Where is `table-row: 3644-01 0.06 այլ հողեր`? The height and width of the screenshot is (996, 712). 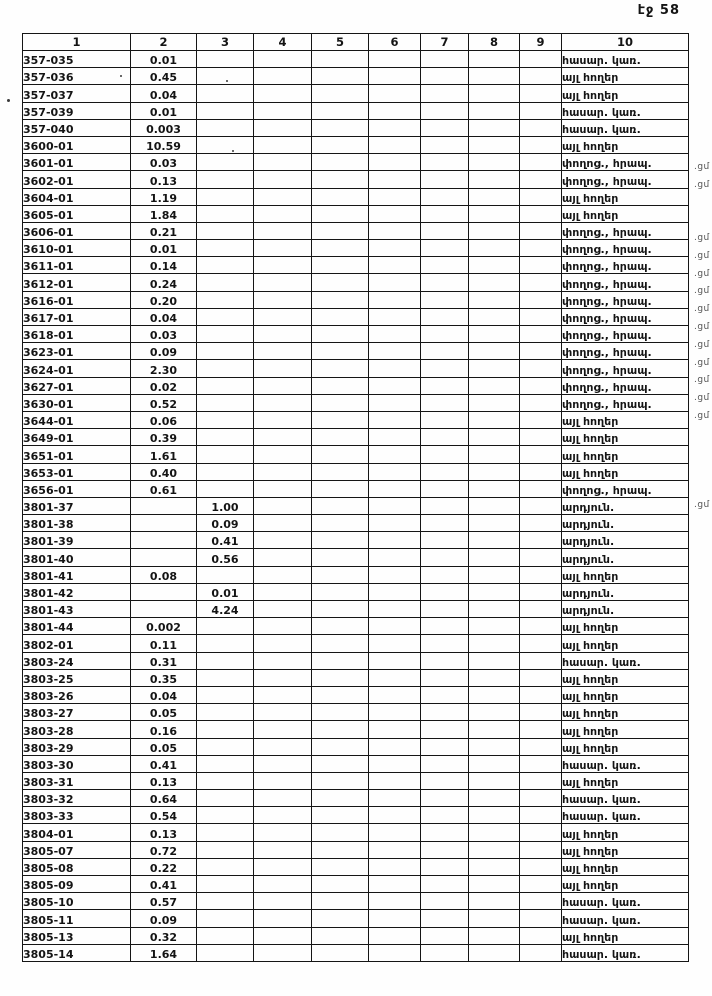
table-row: 3644-01 0.06 այլ հողեր is located at coordinates (355, 420).